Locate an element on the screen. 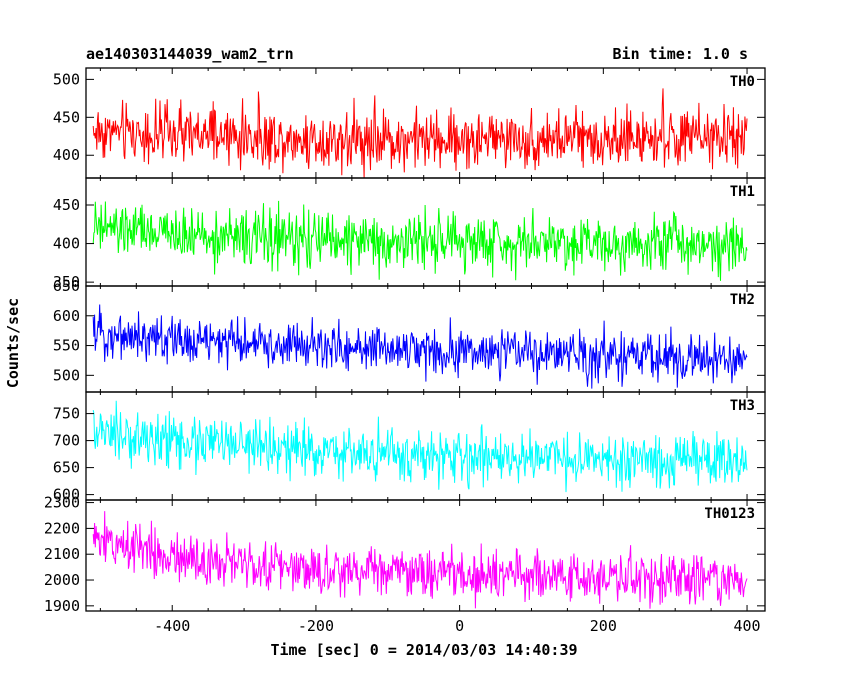  series-line-th2 is located at coordinates (420, 346).